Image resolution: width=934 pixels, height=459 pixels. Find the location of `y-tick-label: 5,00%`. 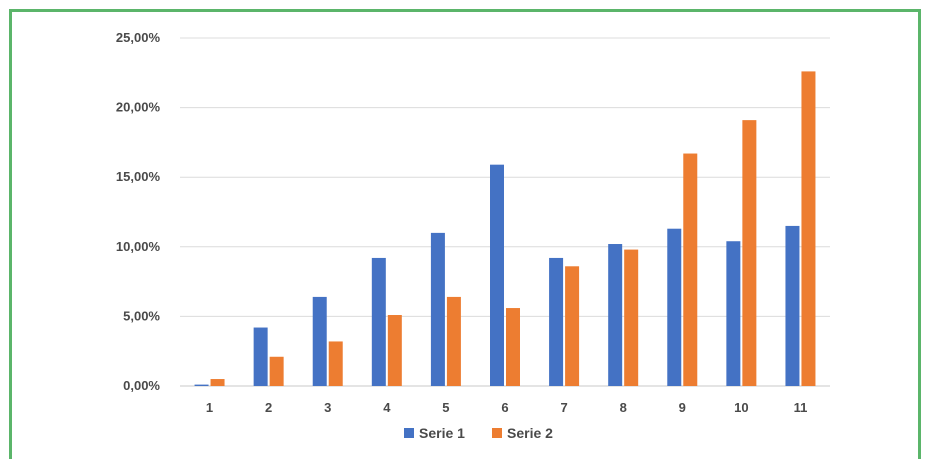

y-tick-label: 5,00% is located at coordinates (141, 315).